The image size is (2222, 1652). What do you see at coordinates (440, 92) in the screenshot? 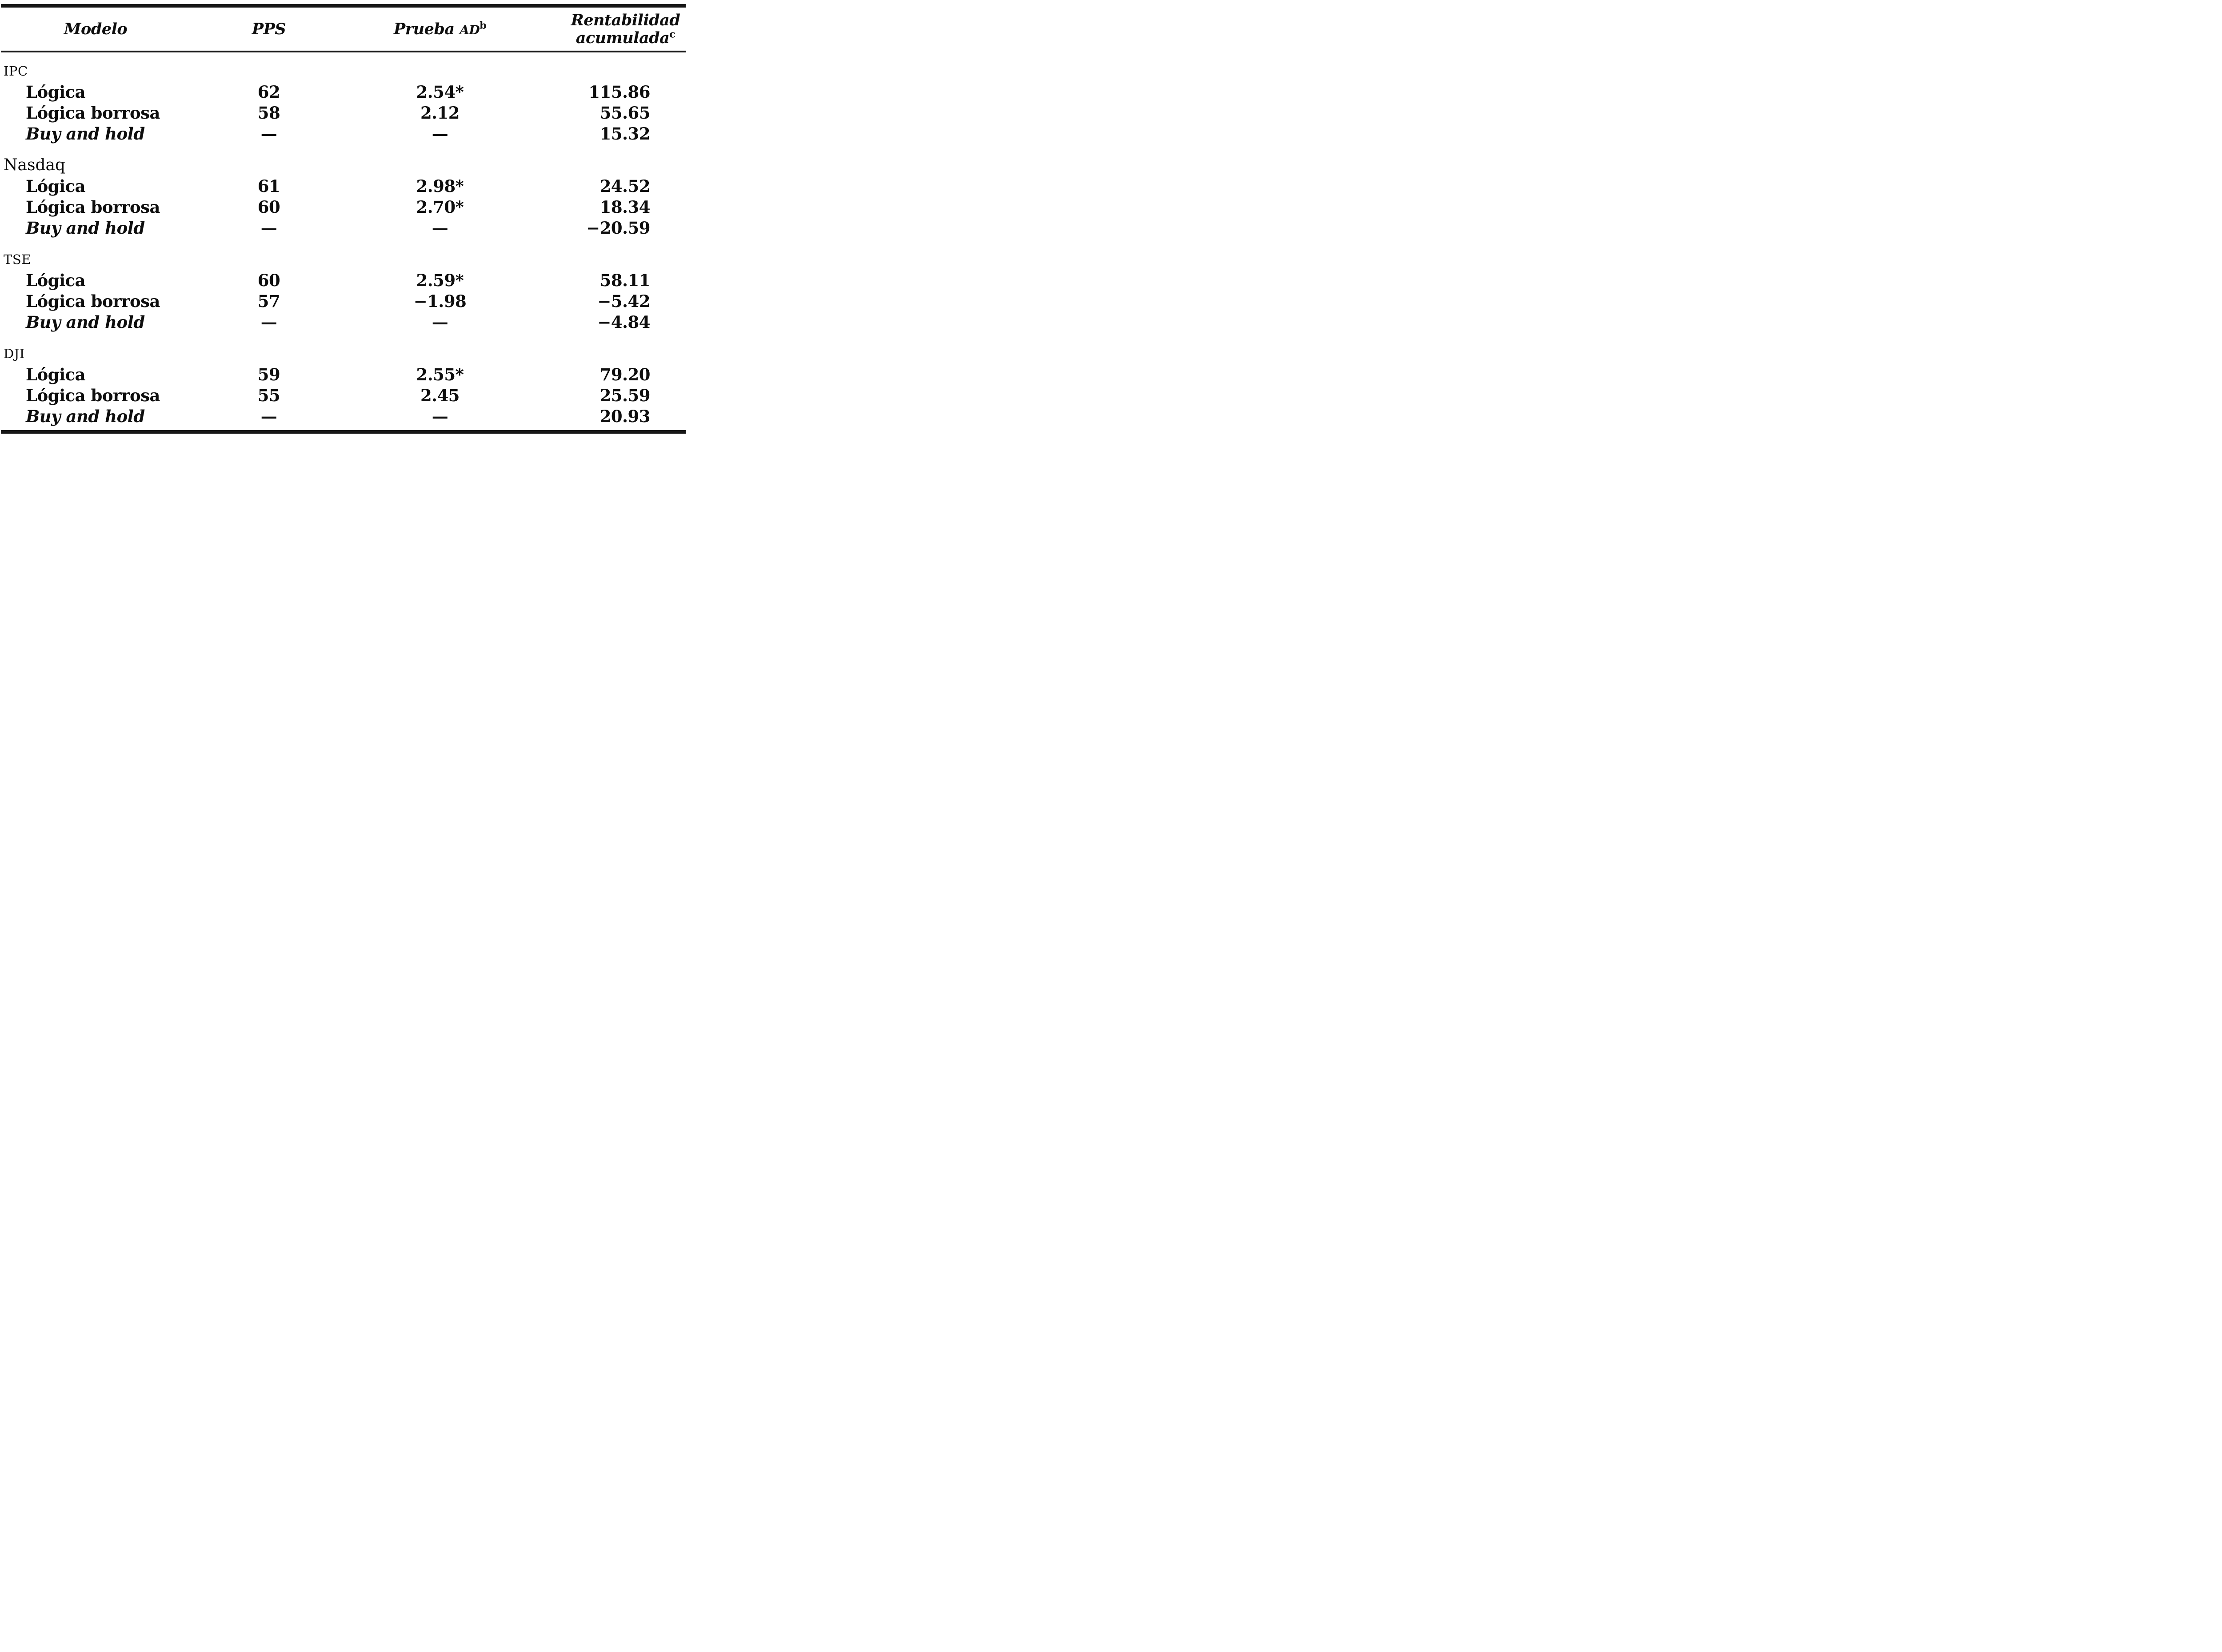
I see `ad-test-cell: 2.54*` at bounding box center [440, 92].